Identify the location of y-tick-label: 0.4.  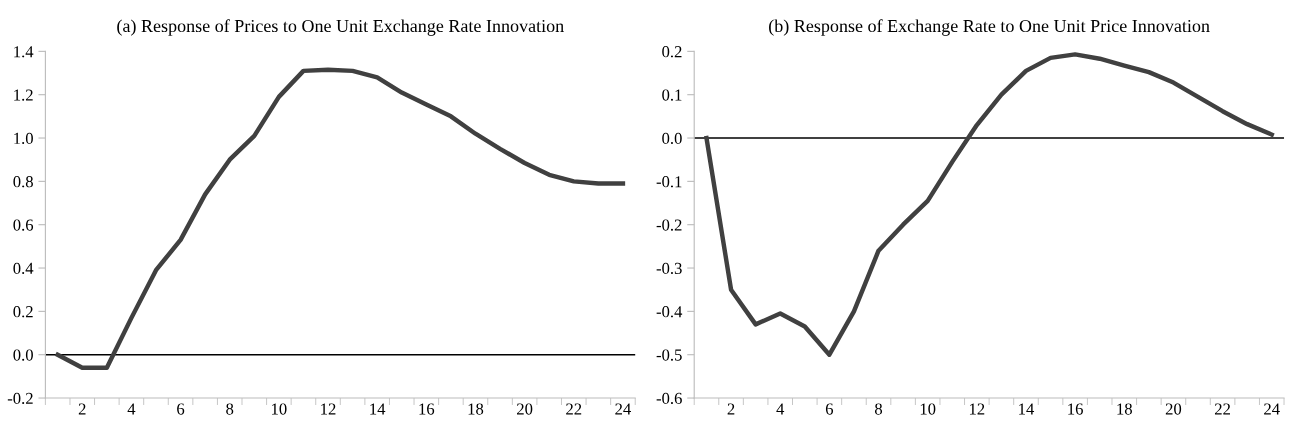
(23, 268).